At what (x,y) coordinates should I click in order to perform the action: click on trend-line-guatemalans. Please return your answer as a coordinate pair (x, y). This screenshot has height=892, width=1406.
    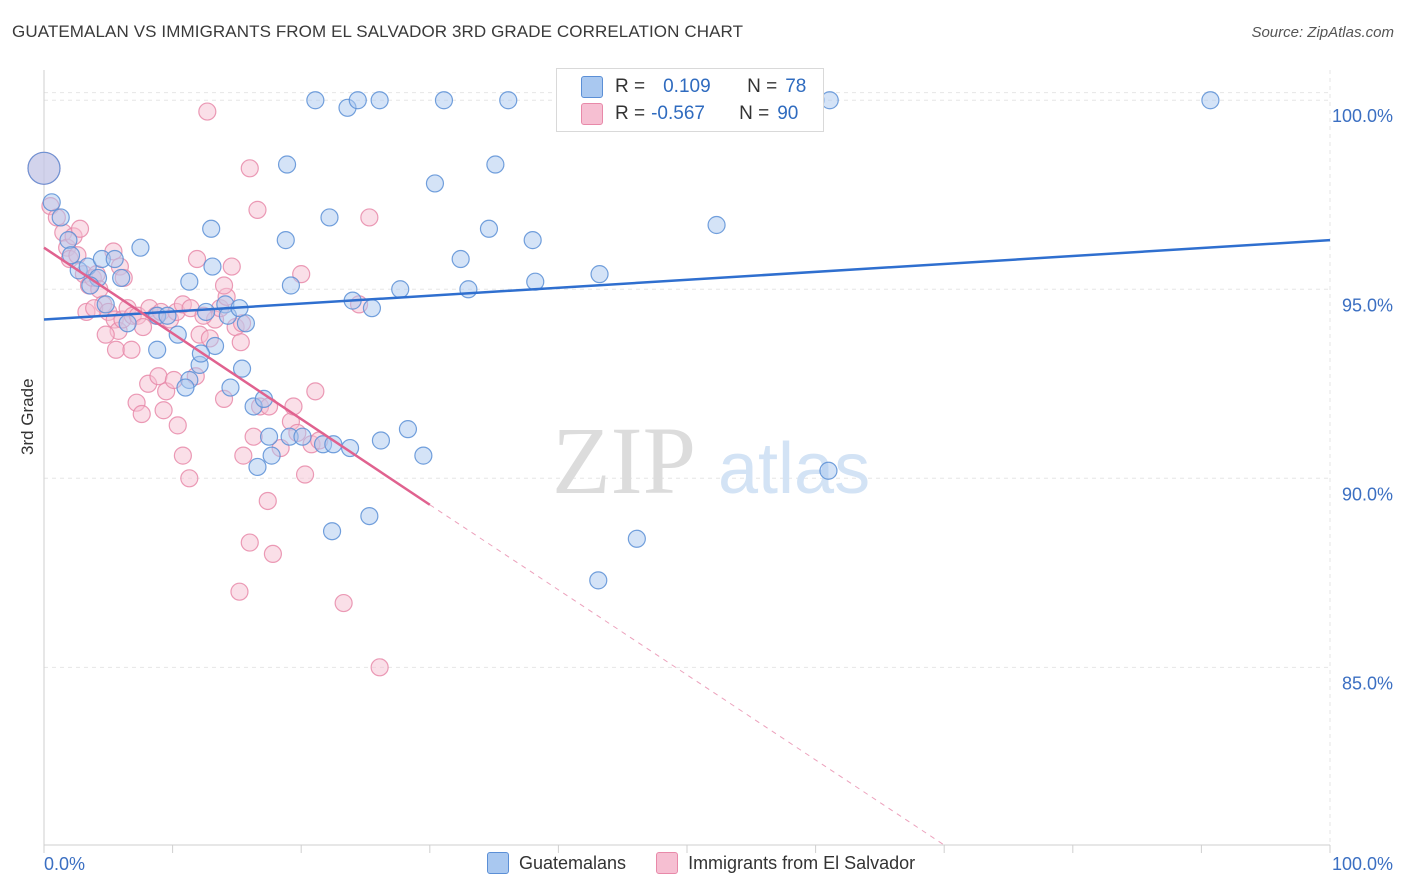
    Looking at the image, I should click on (687, 279).